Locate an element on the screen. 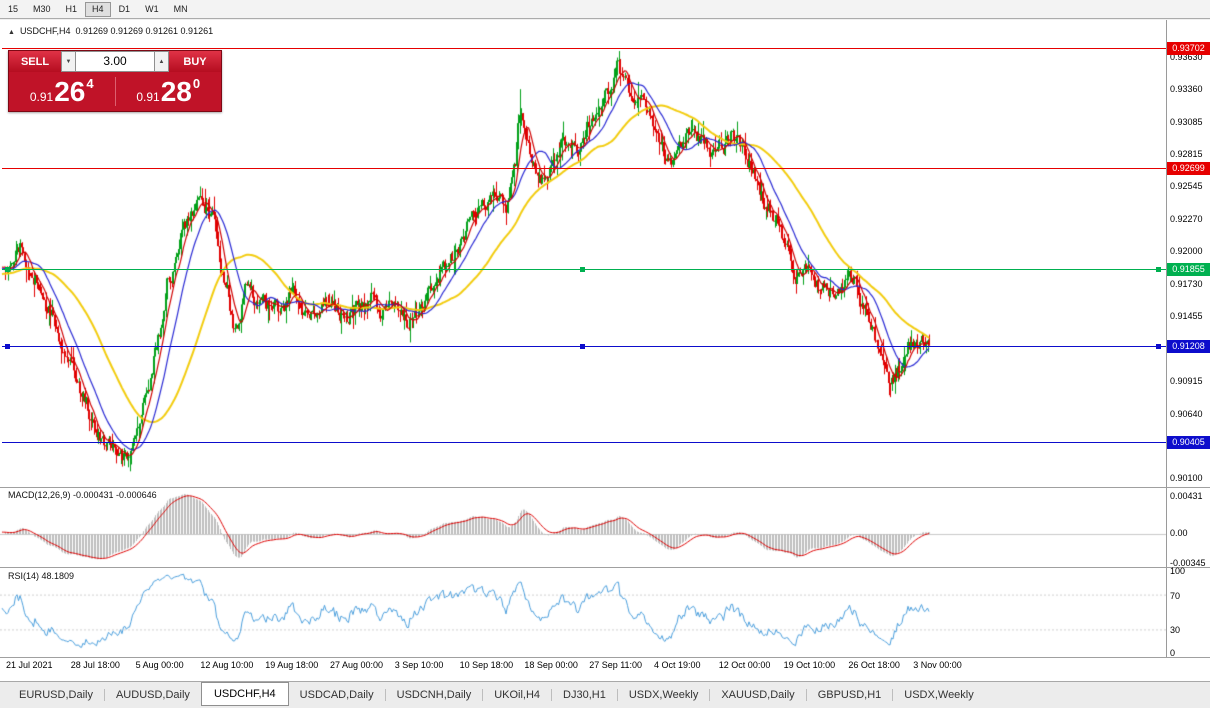 The height and width of the screenshot is (708, 1210). time-axis-label: 5 Aug 00:00 is located at coordinates (159, 665).